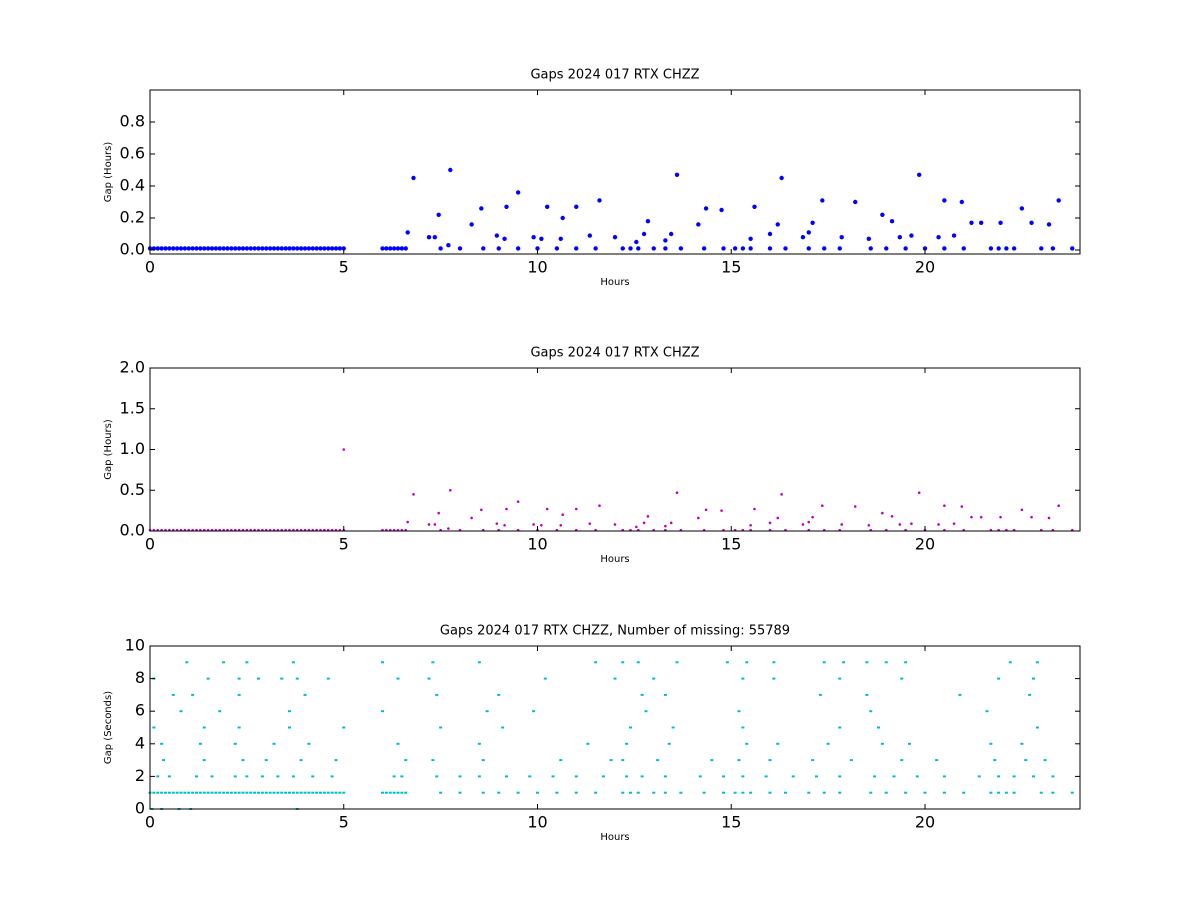  Describe the element at coordinates (344, 267) in the screenshot. I see `x-tick-label: 5` at that location.